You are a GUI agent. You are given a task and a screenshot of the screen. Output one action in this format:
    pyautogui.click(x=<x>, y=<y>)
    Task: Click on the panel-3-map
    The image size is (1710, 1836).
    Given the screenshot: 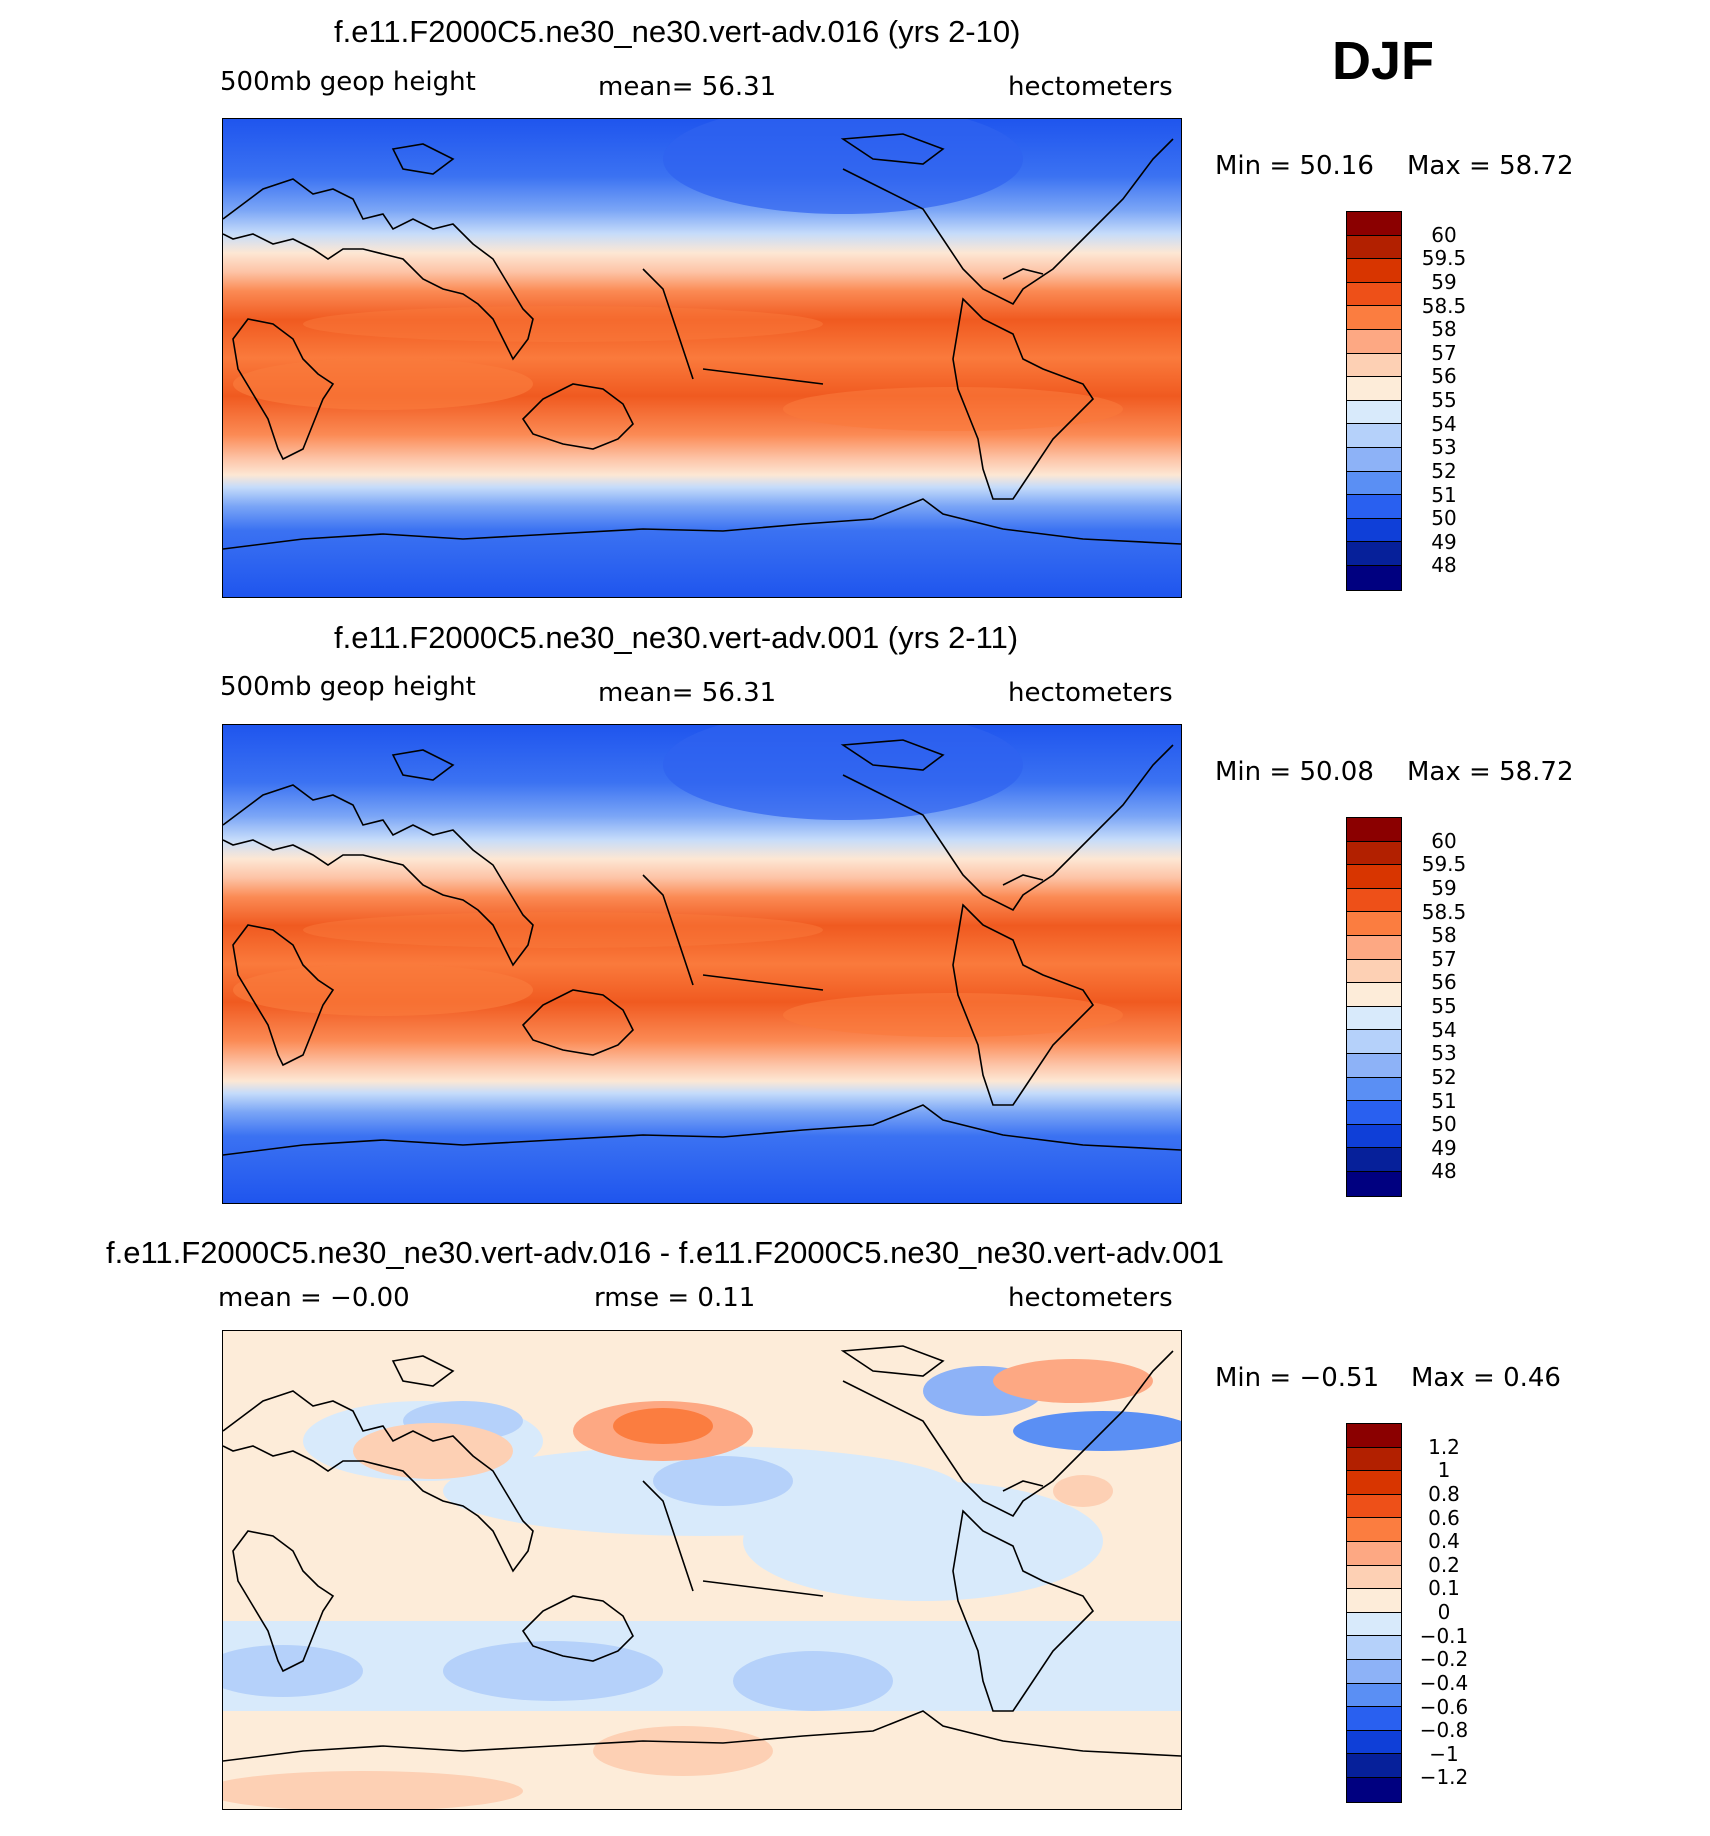 What is the action you would take?
    pyautogui.click(x=702, y=1570)
    